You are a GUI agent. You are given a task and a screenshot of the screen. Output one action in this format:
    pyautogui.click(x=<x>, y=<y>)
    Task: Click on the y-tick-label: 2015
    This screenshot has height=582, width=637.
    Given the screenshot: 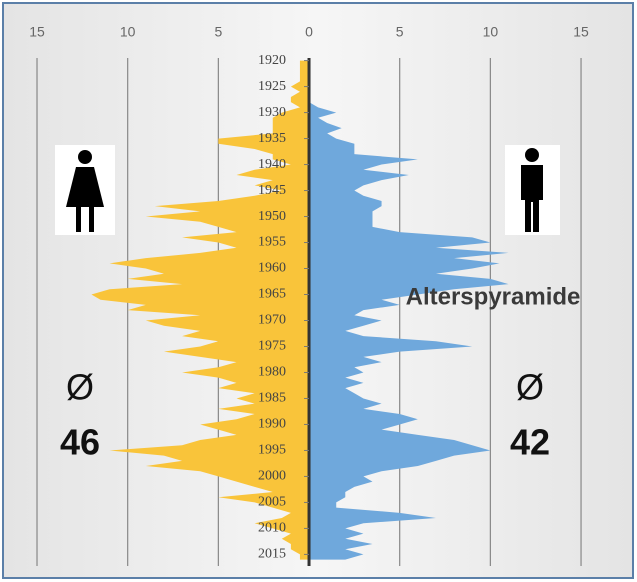 What is the action you would take?
    pyautogui.click(x=272, y=554)
    